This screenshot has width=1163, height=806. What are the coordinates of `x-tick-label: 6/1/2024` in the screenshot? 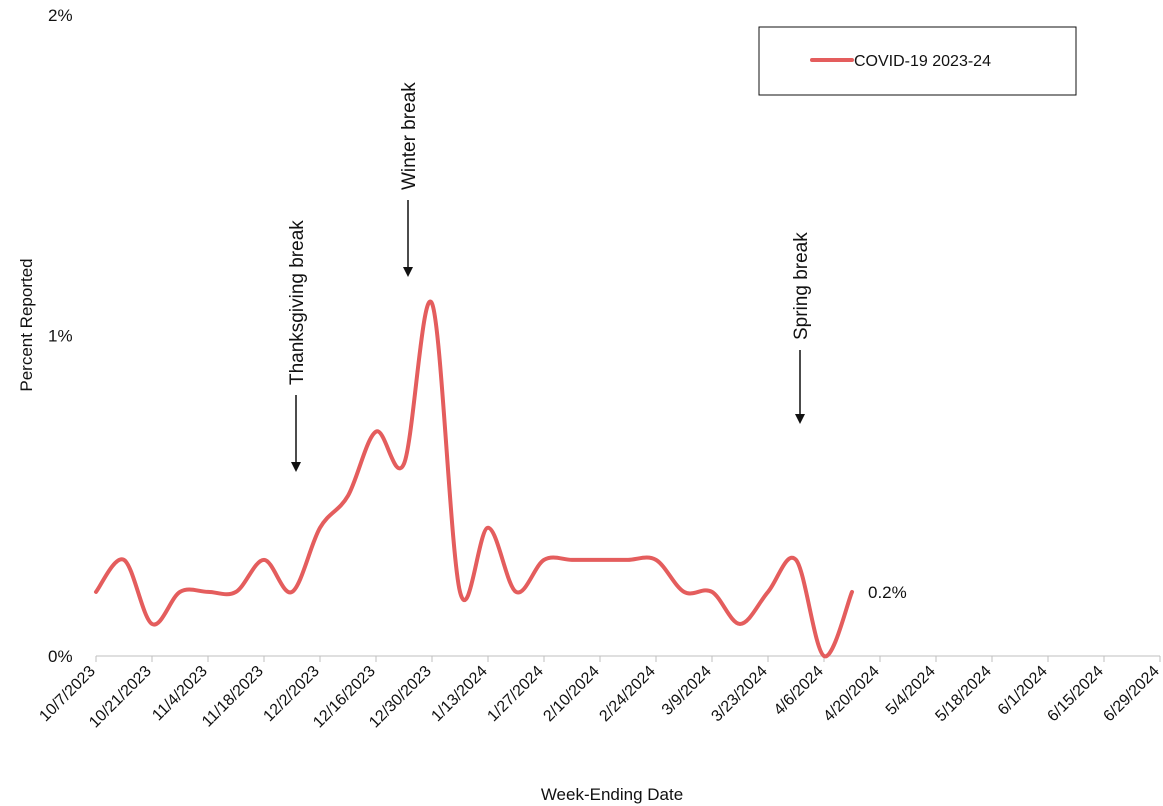 It's located at (1023, 691).